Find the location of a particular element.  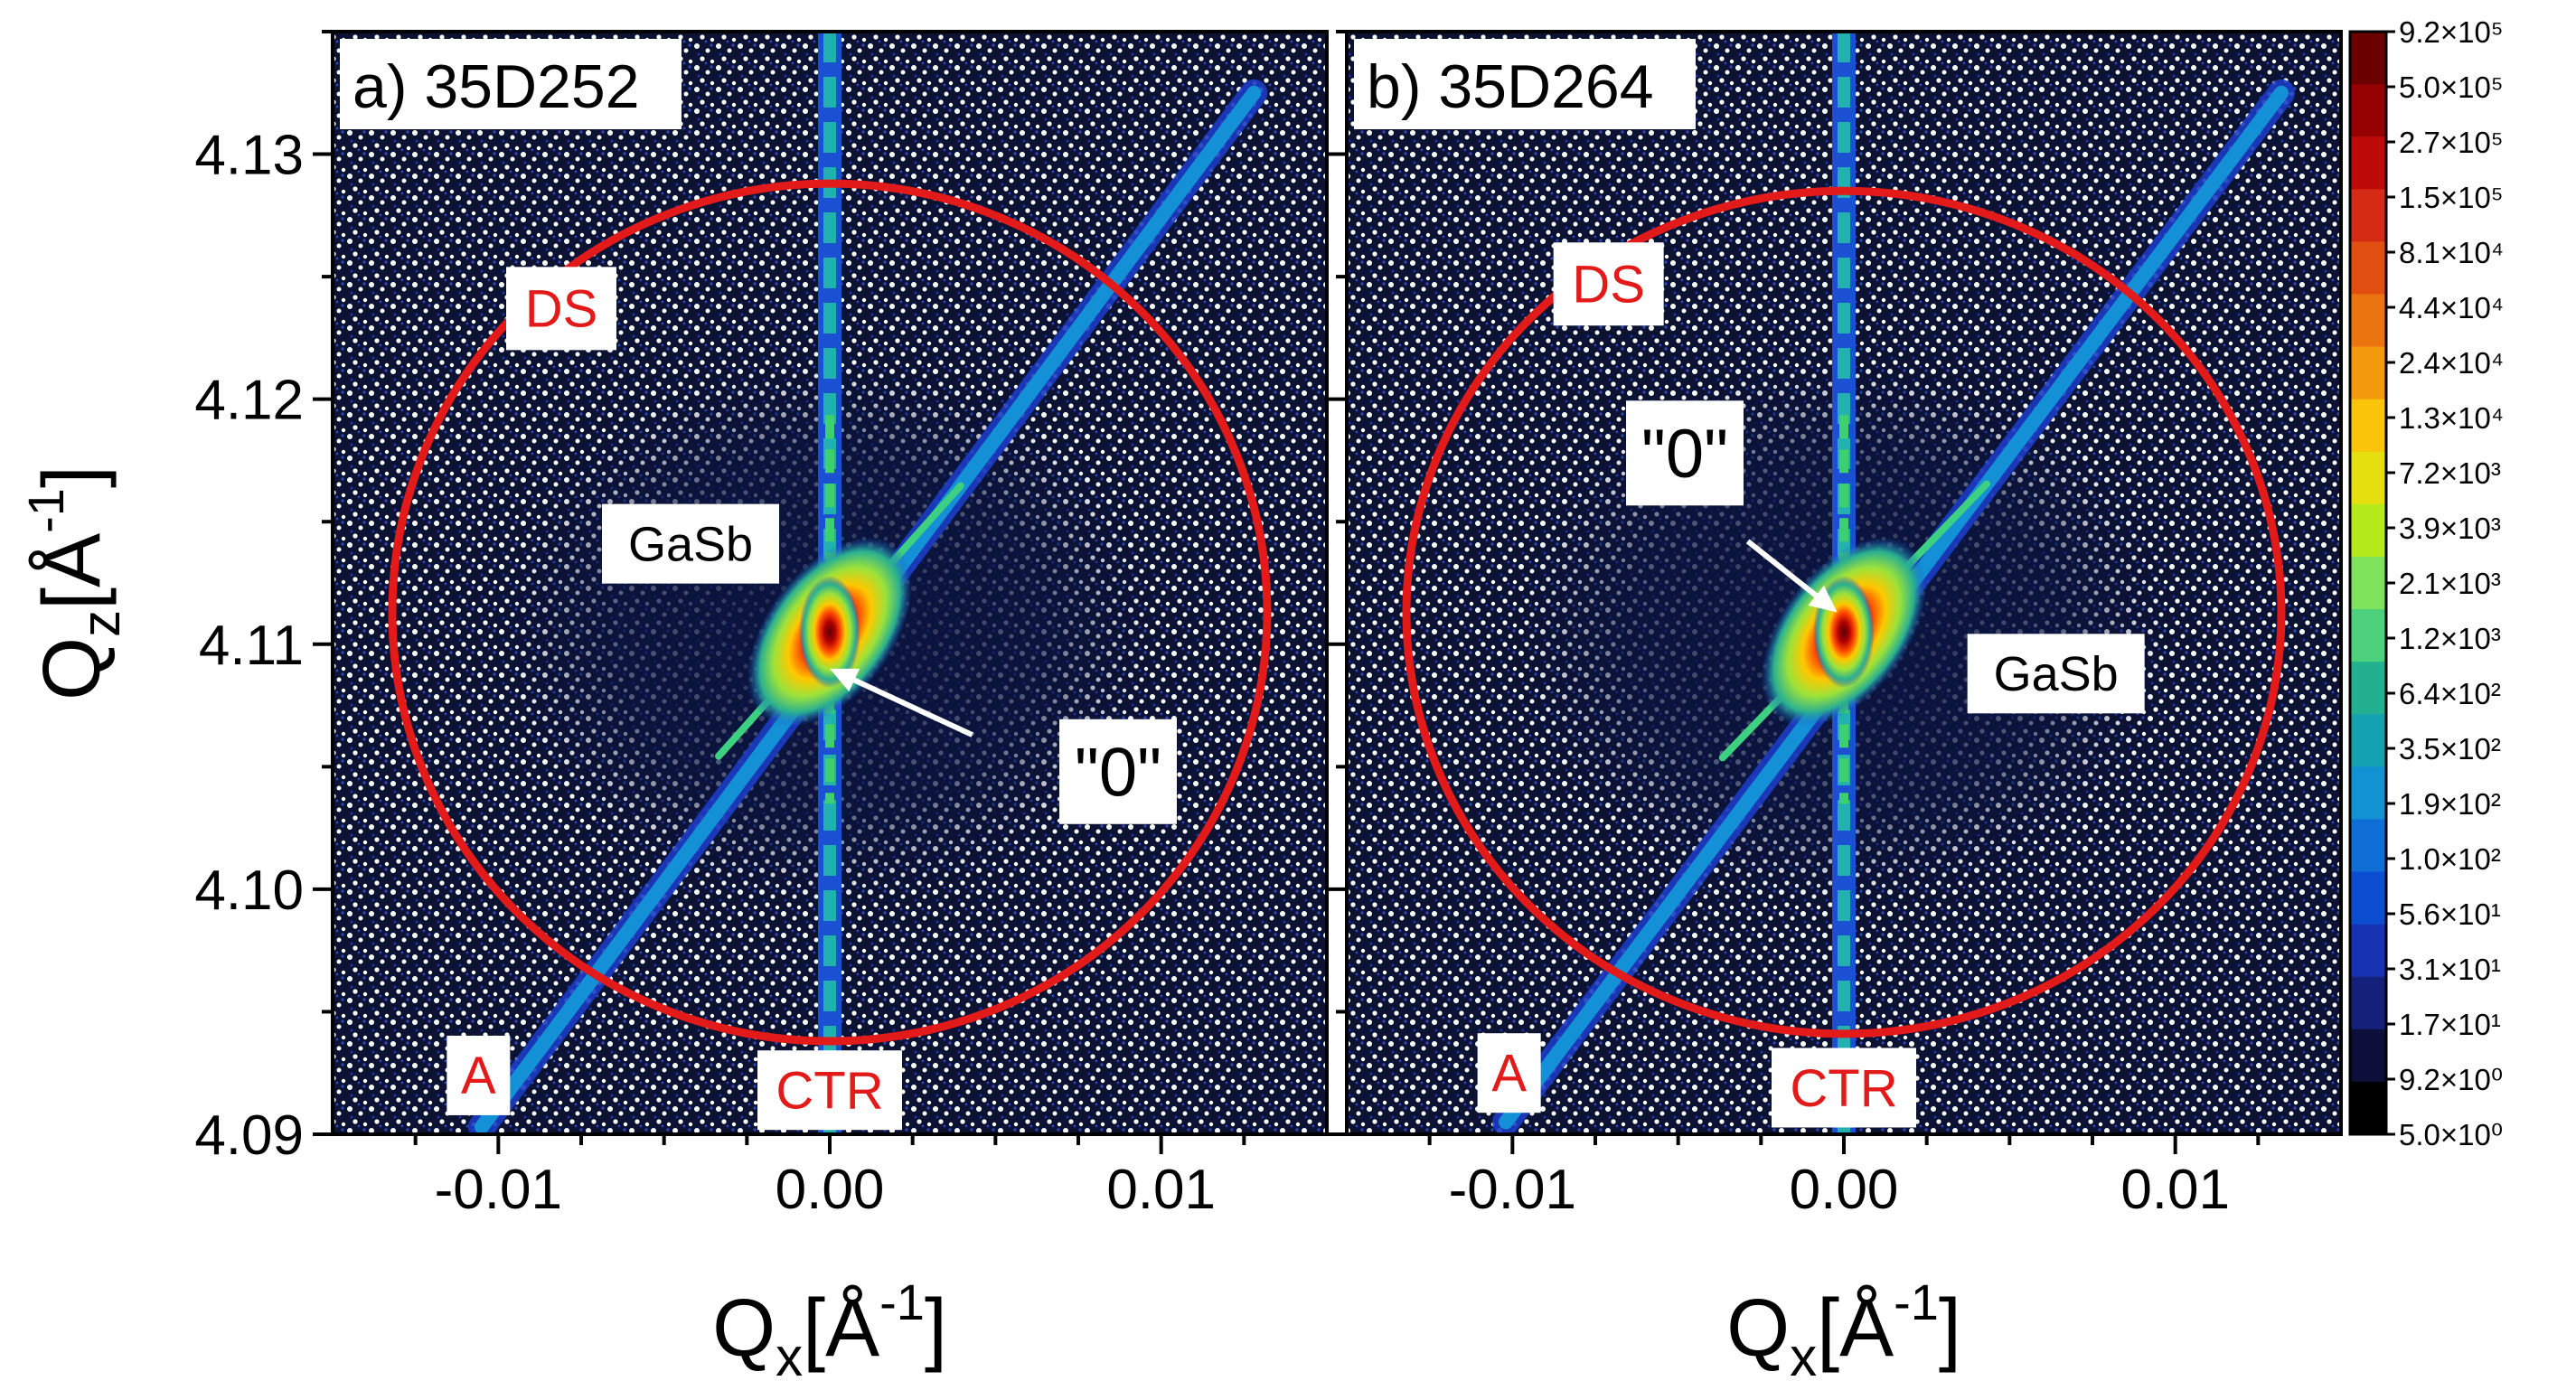

x-axis-label-unit: [Å is located at coordinates (1855, 1328).